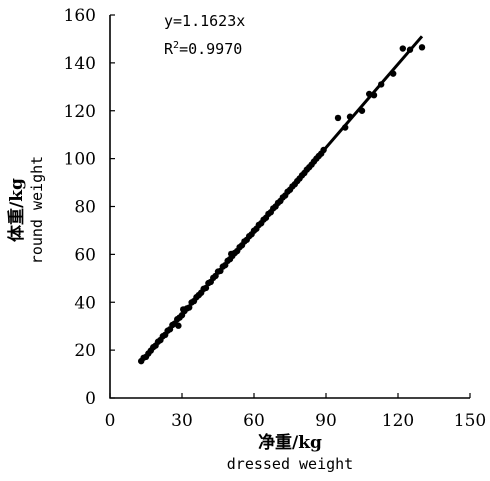 The image size is (490, 481). What do you see at coordinates (176, 45) in the screenshot?
I see `r-squared-superscript: 2` at bounding box center [176, 45].